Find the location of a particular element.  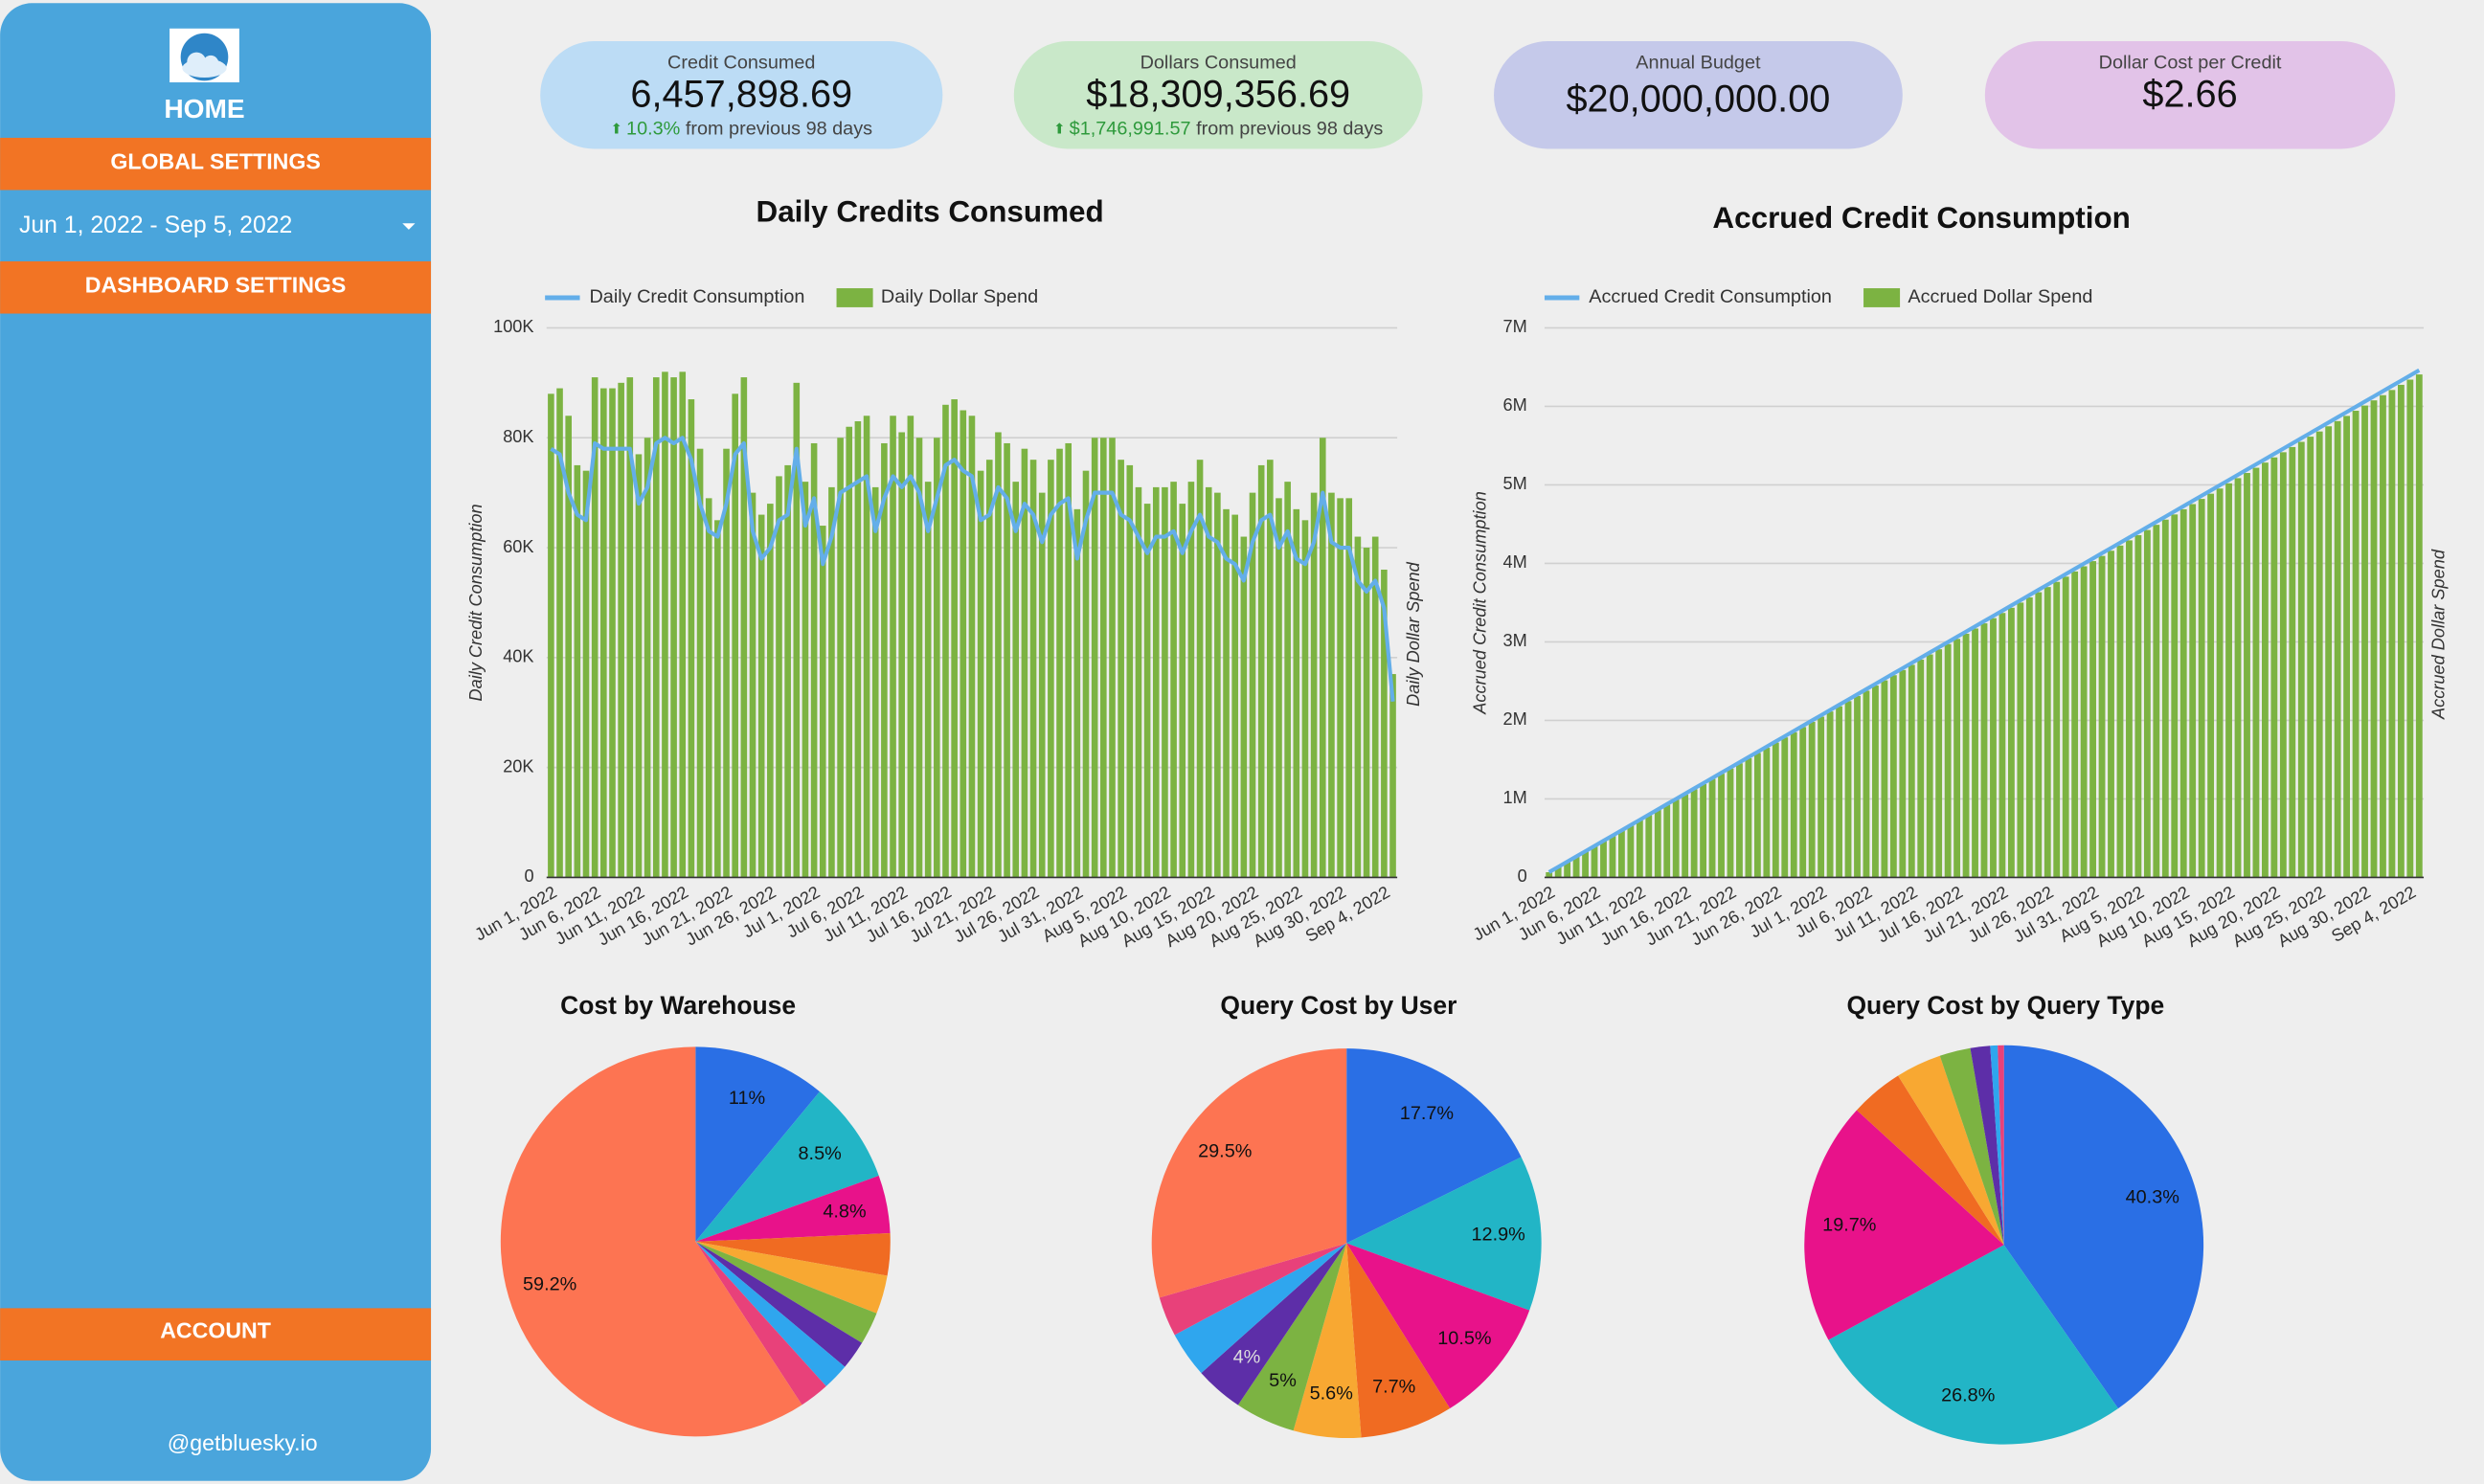

global-settings-button is located at coordinates (216, 164).